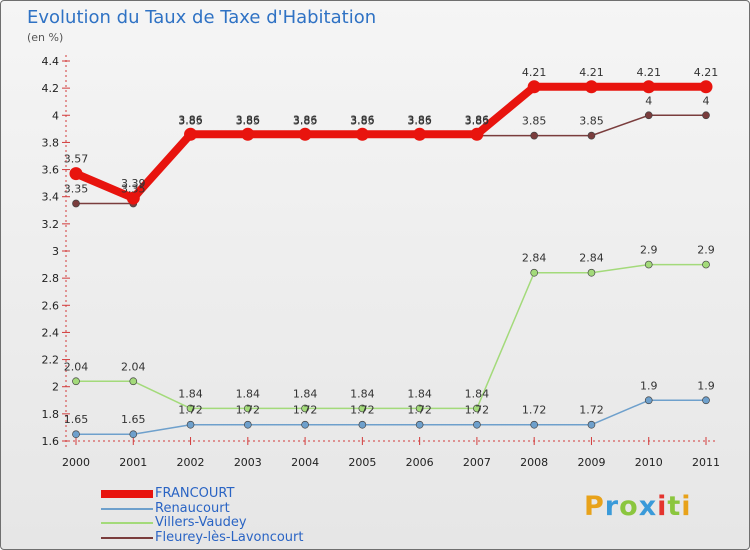  Describe the element at coordinates (51, 197) in the screenshot. I see `y-tick-label: 3.4` at that location.